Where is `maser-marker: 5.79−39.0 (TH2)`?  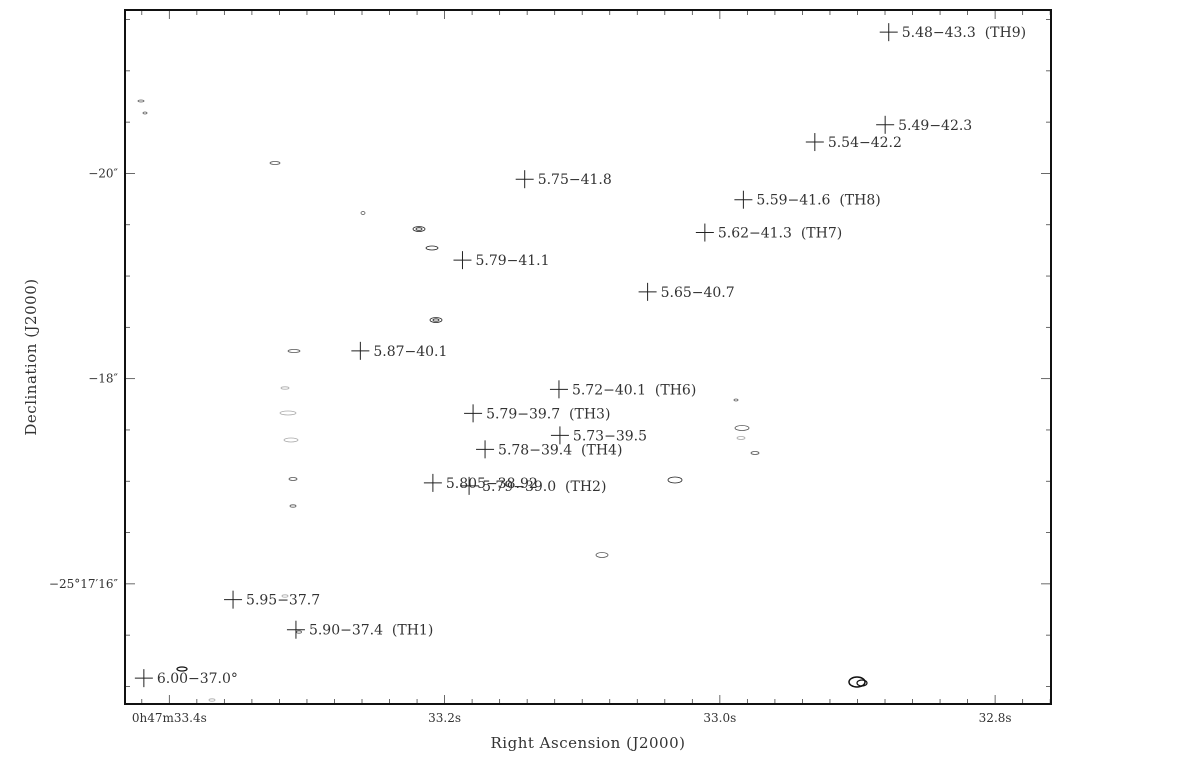 maser-marker: 5.79−39.0 (TH2) is located at coordinates (533, 485).